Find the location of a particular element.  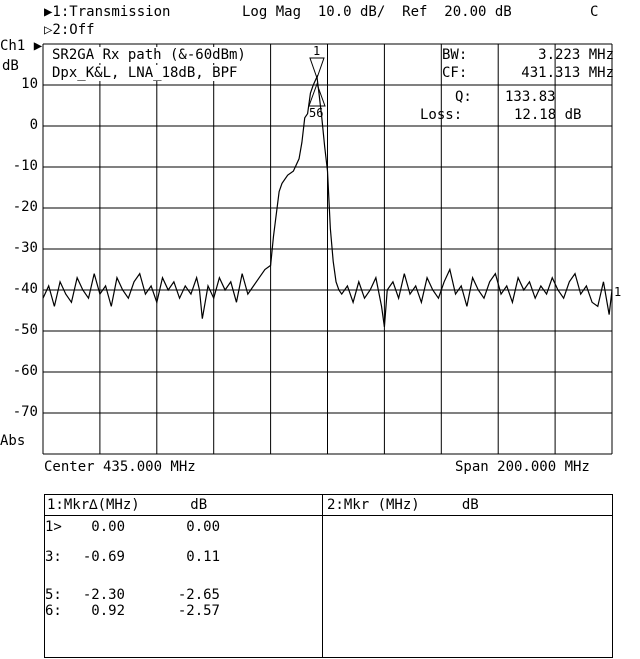

y-tick-label: 0 is located at coordinates (33, 125).